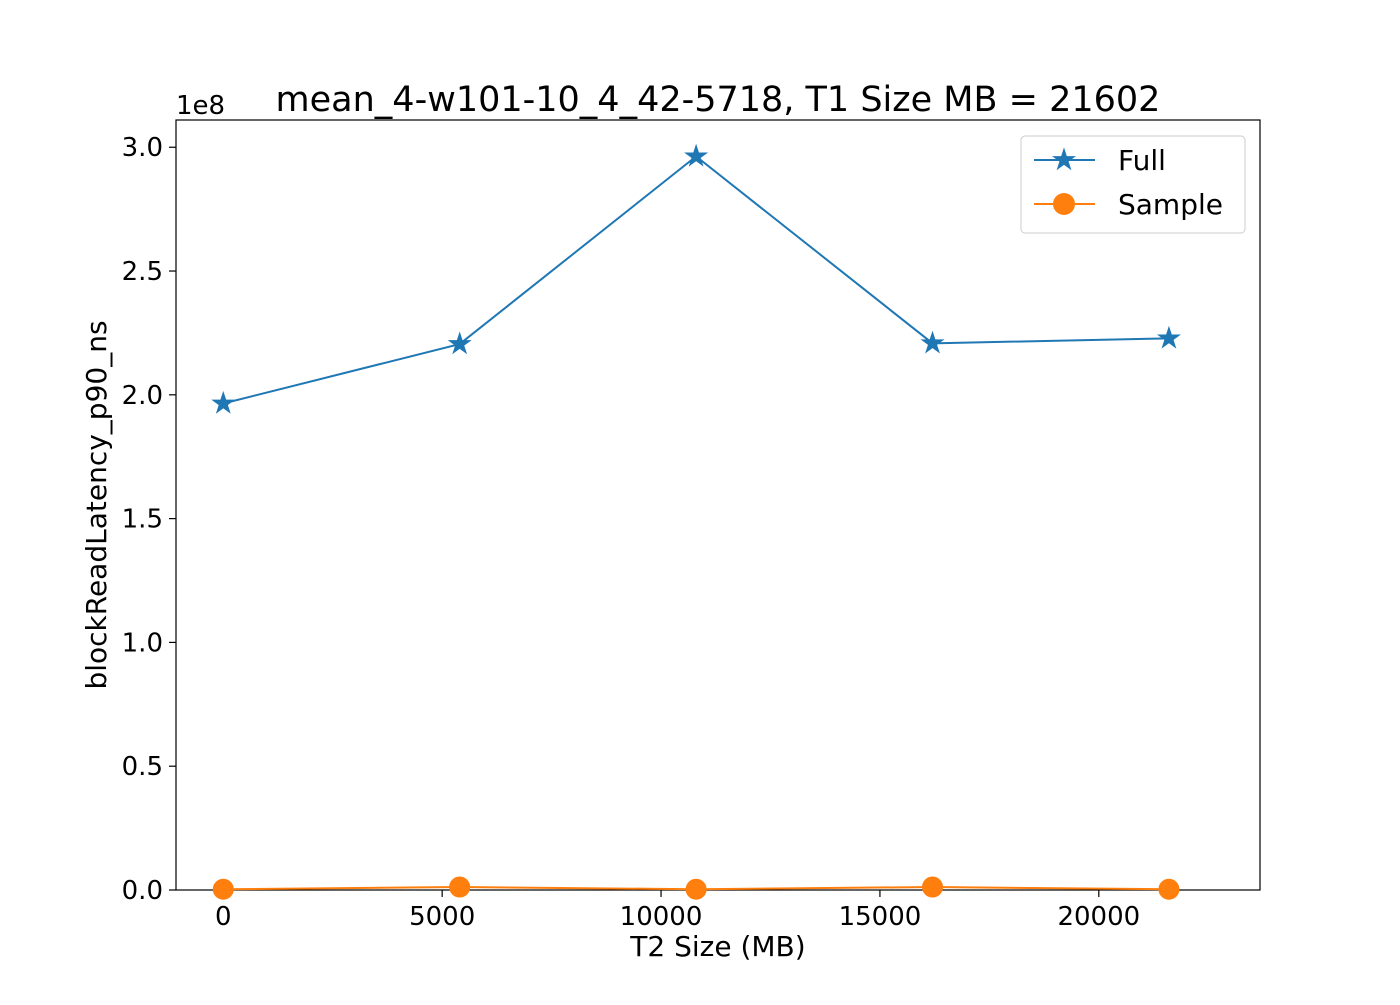 Image resolution: width=1400 pixels, height=1005 pixels. I want to click on legend-entry-full: Full, so click(1100, 160).